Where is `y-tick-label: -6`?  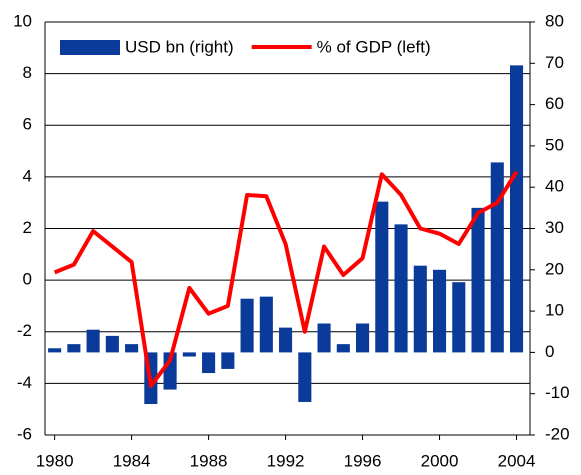 y-tick-label: -6 is located at coordinates (24, 433).